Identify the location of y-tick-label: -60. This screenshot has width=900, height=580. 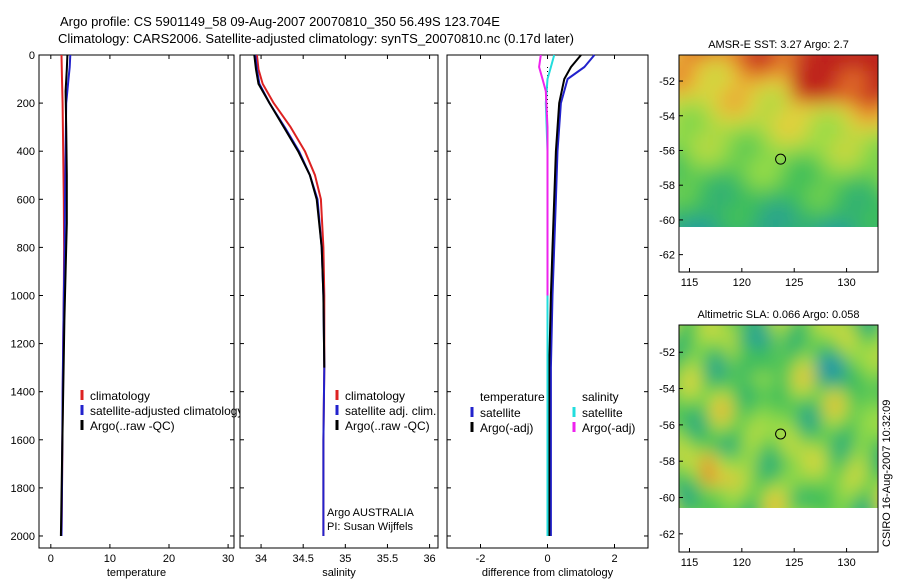
(667, 499).